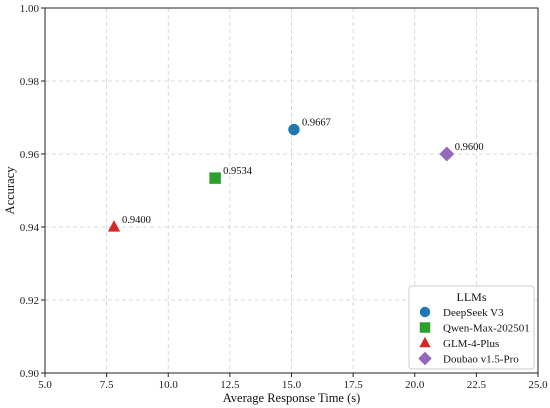 The image size is (550, 408). What do you see at coordinates (473, 313) in the screenshot?
I see `legend-label-deepseek-v3: DeepSeek V3` at bounding box center [473, 313].